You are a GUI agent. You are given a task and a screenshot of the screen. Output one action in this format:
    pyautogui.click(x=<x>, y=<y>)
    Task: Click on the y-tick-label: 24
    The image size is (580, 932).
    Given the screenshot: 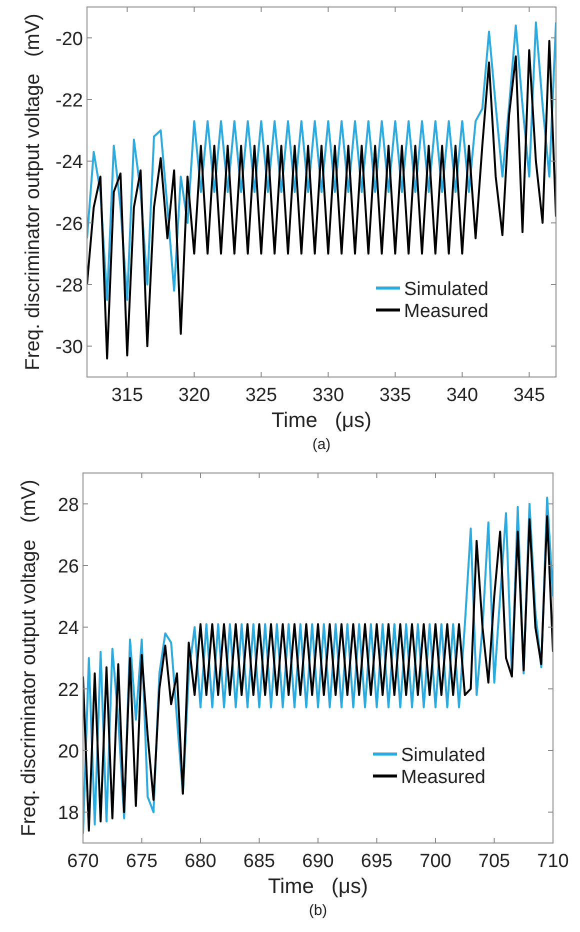 What is the action you would take?
    pyautogui.click(x=69, y=629)
    